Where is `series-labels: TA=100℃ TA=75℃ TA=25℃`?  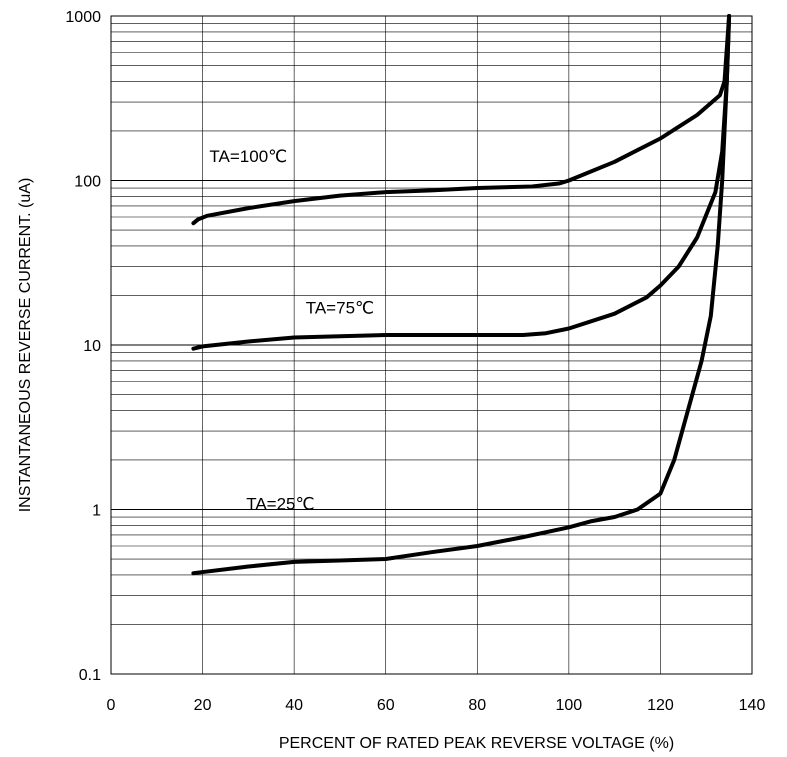
series-labels: TA=100℃ TA=75℃ TA=25℃ is located at coordinates (295, 330).